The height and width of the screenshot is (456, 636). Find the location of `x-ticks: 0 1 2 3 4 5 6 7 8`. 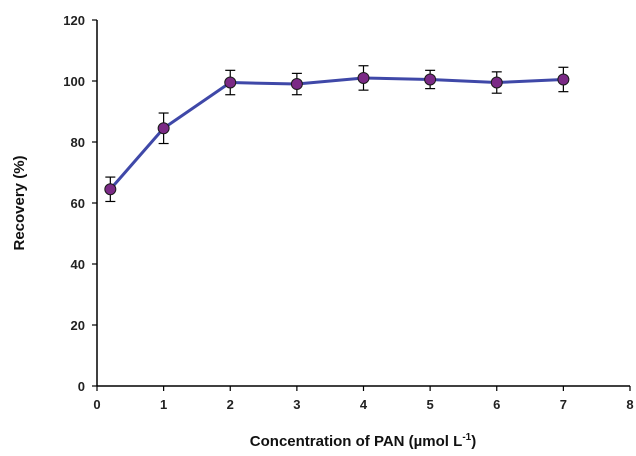

x-ticks: 0 1 2 3 4 5 6 7 8 is located at coordinates (363, 399).